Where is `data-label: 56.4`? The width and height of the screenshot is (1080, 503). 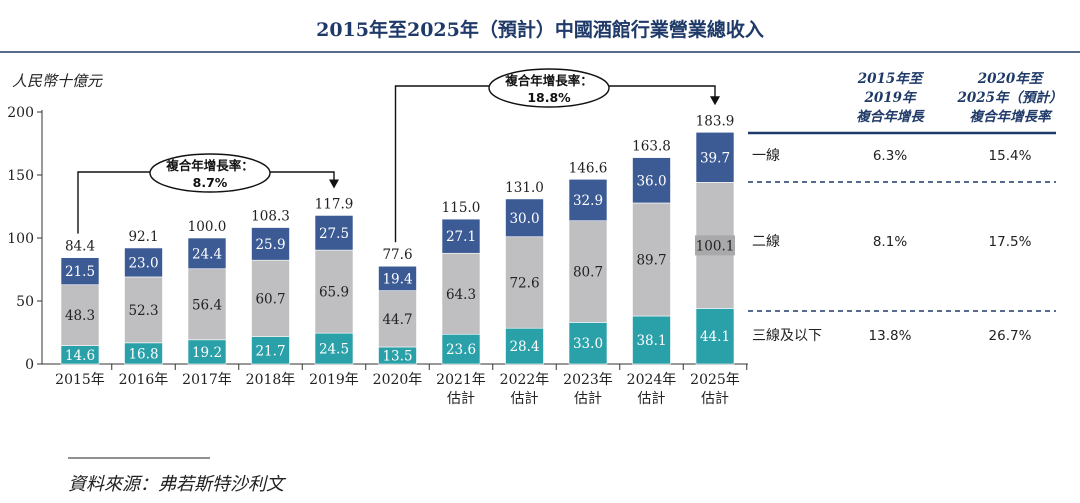 data-label: 56.4 is located at coordinates (207, 305).